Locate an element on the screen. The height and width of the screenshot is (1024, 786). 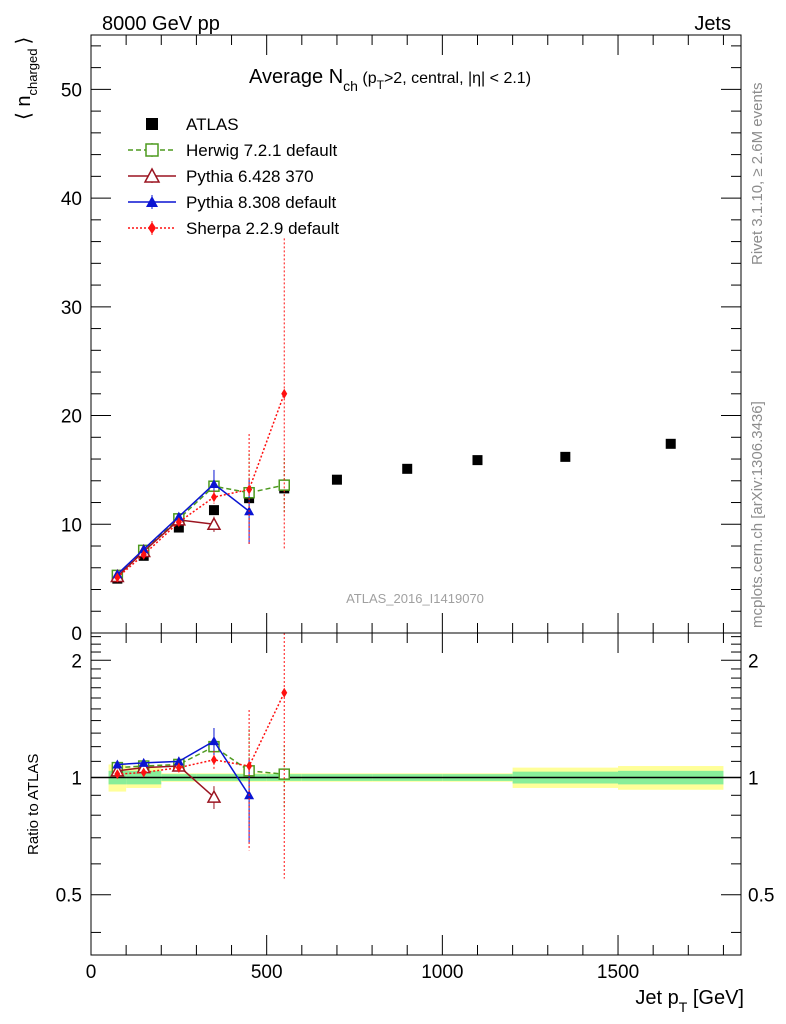
y-tick-label: 30 is located at coordinates (71, 308).